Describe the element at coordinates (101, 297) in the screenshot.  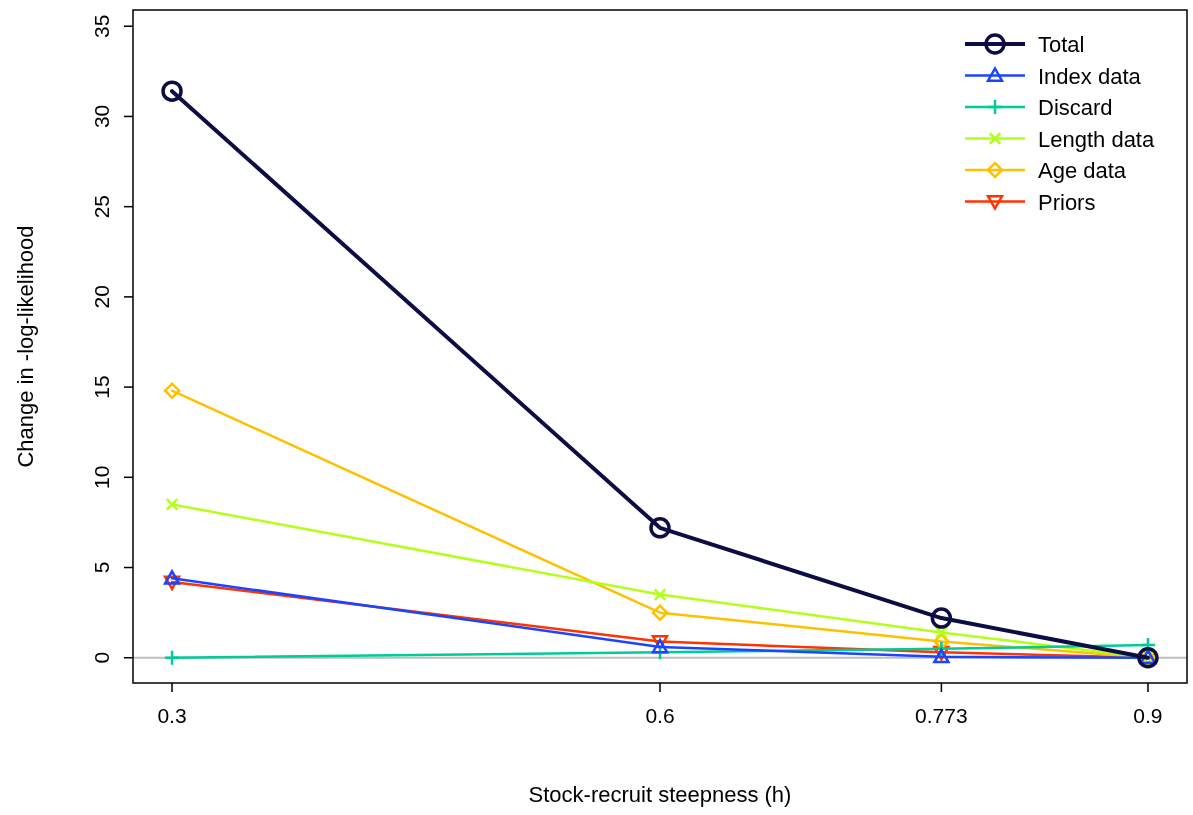
I see `y-tick-label: 20` at that location.